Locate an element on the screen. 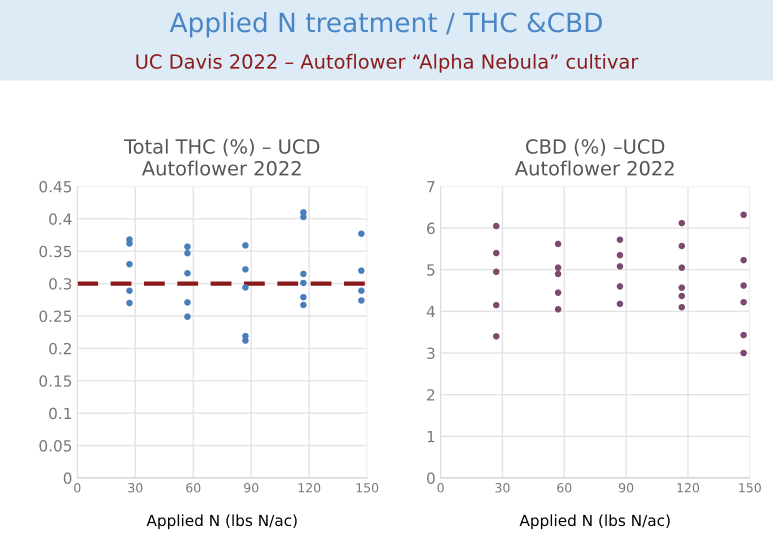  y-tick-label: 0.35 is located at coordinates (55, 252).